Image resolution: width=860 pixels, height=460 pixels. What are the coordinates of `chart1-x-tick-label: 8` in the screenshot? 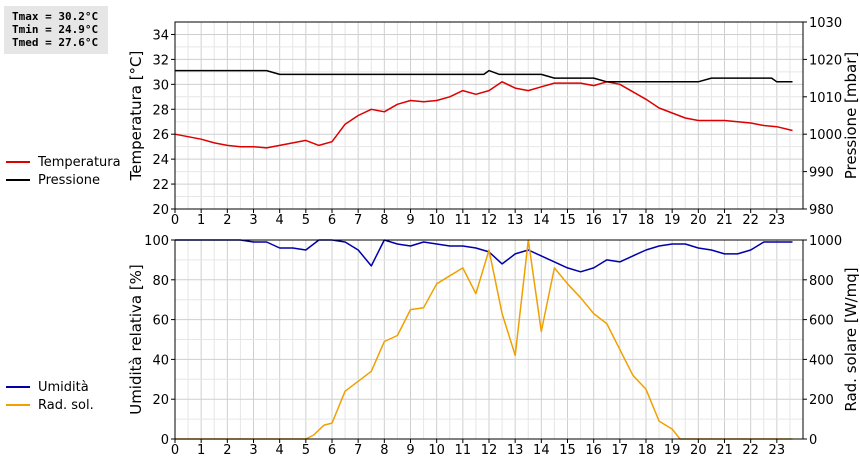 It's located at (384, 220).